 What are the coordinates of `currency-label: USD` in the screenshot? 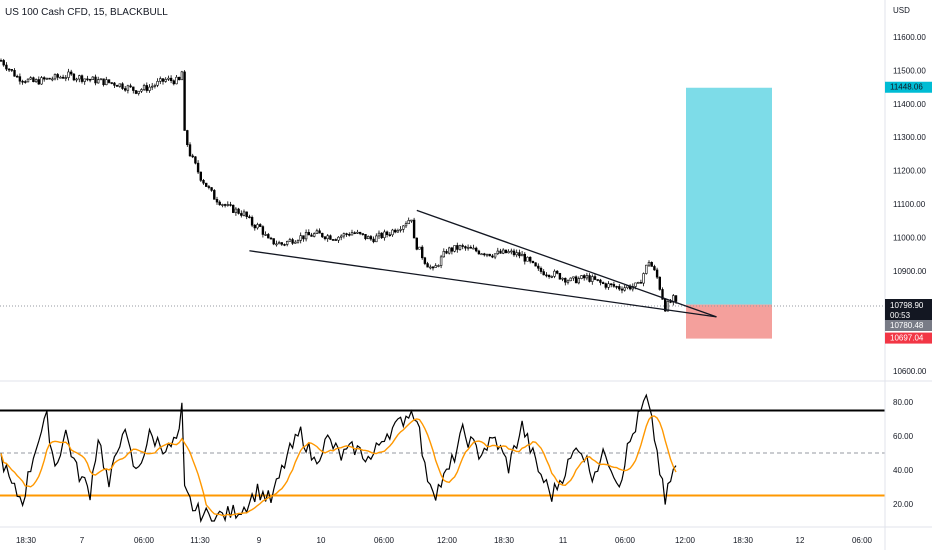 It's located at (901, 10).